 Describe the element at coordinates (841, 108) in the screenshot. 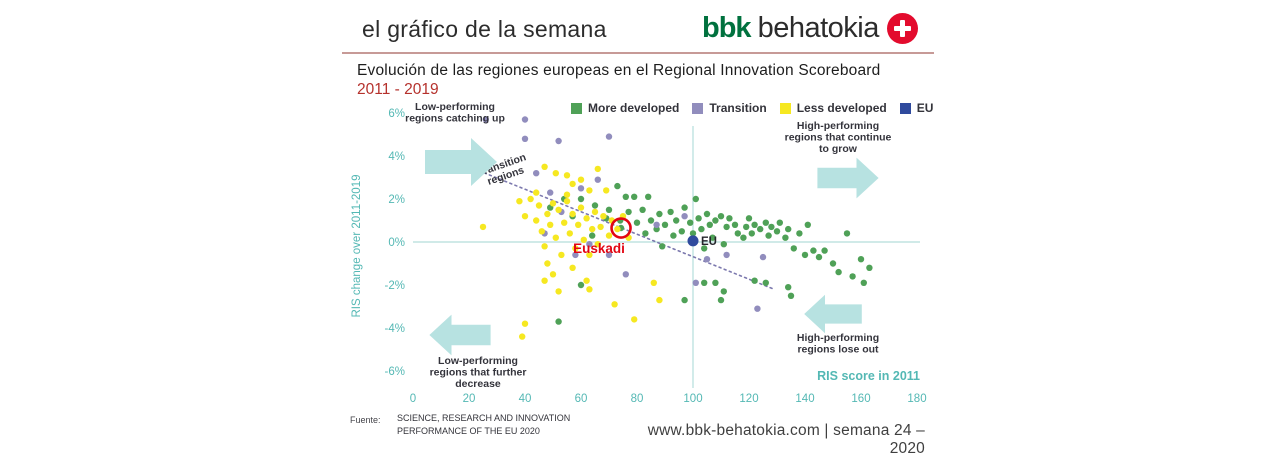

I see `legend-label: Less developed` at that location.